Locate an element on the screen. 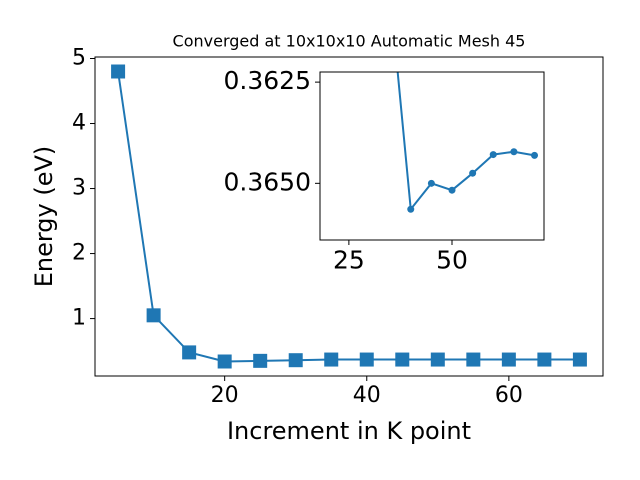 Image resolution: width=640 pixels, height=480 pixels. x-tick-label: 50 is located at coordinates (452, 260).